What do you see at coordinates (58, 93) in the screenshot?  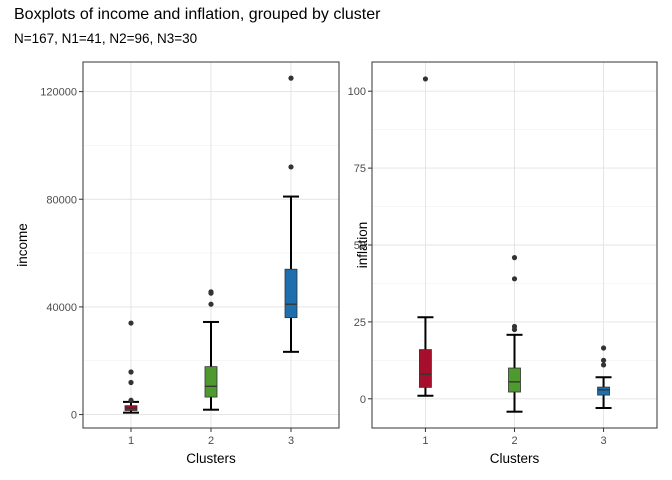 I see `y-tick-label: 120000` at bounding box center [58, 93].